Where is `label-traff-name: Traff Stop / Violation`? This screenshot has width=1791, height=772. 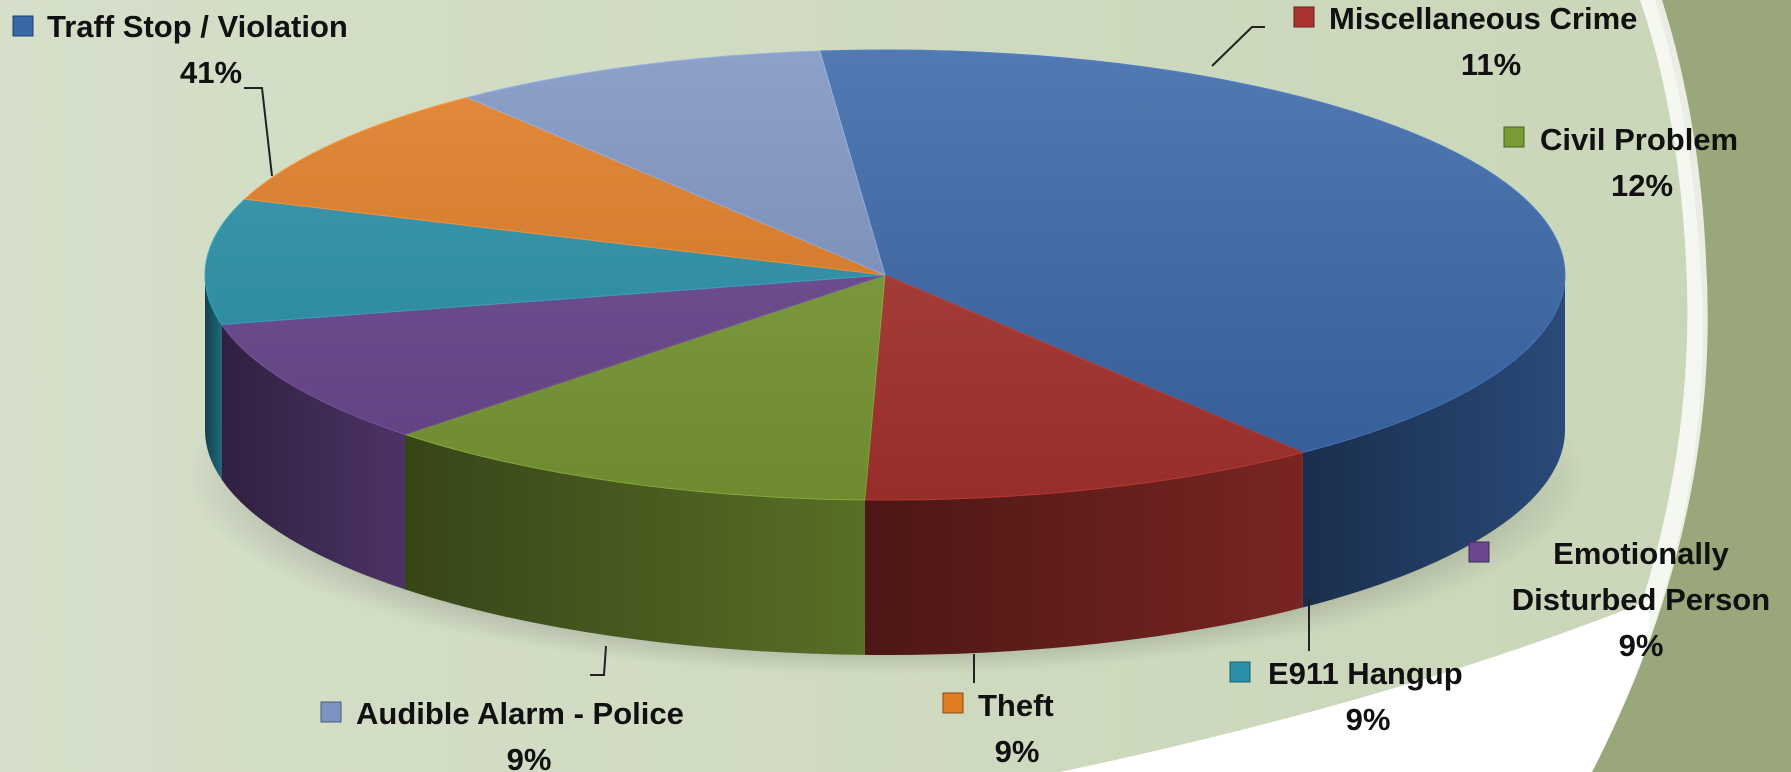
label-traff-name: Traff Stop / Violation is located at coordinates (197, 26).